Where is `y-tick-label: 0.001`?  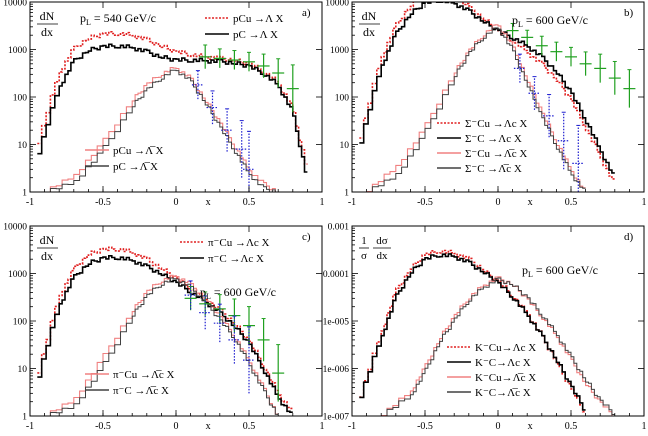
y-tick-label: 0.001 is located at coordinates (339, 228).